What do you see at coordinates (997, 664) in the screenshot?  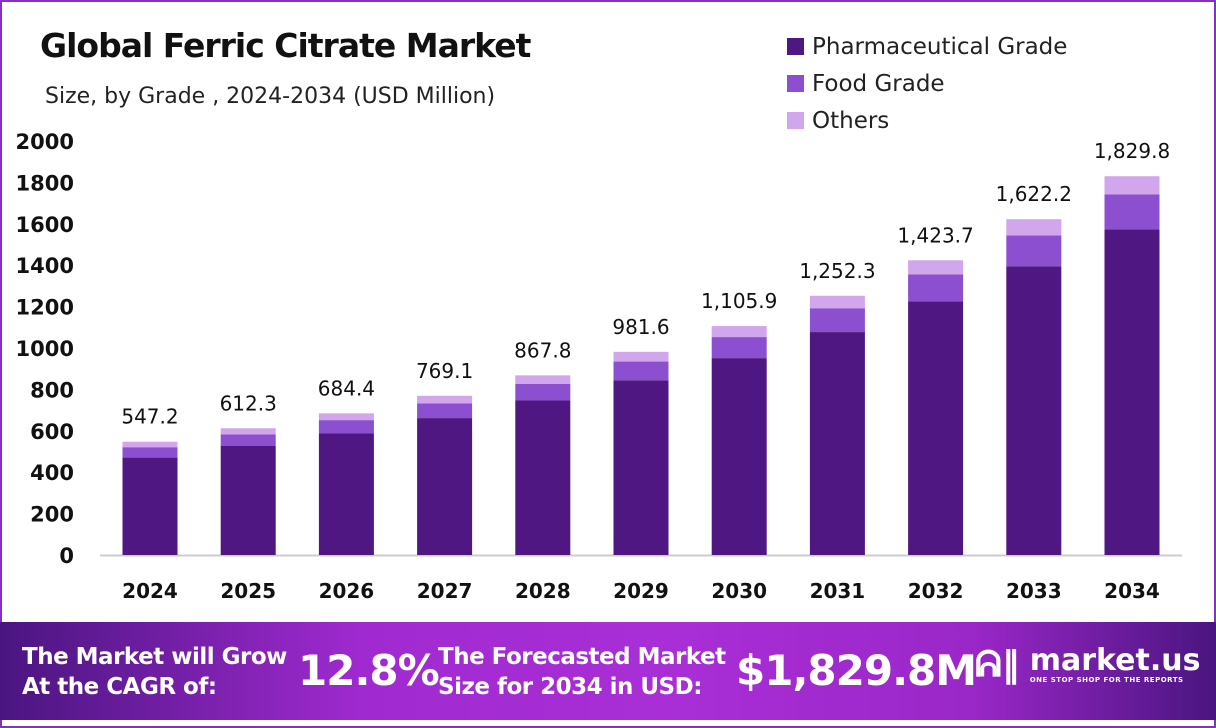 I see `logo-icon: ᕱ‖` at bounding box center [997, 664].